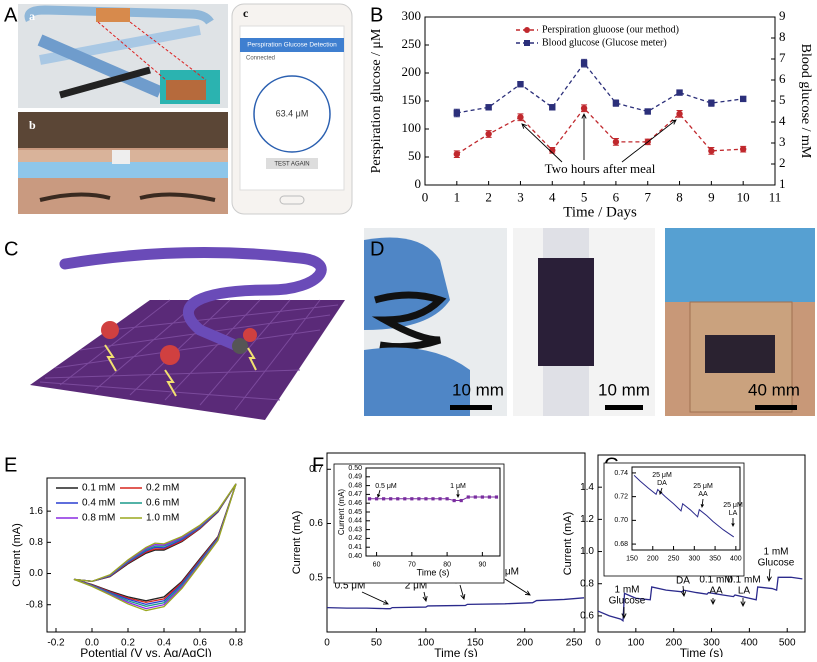 This screenshot has width=817, height=662. I want to click on y-tick-label: 0.8, so click(36, 542).